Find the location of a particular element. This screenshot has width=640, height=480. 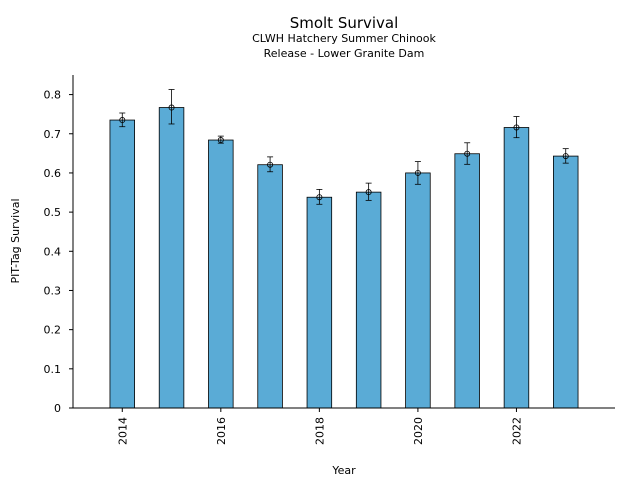

y-tick-label: 0 is located at coordinates (57, 408).